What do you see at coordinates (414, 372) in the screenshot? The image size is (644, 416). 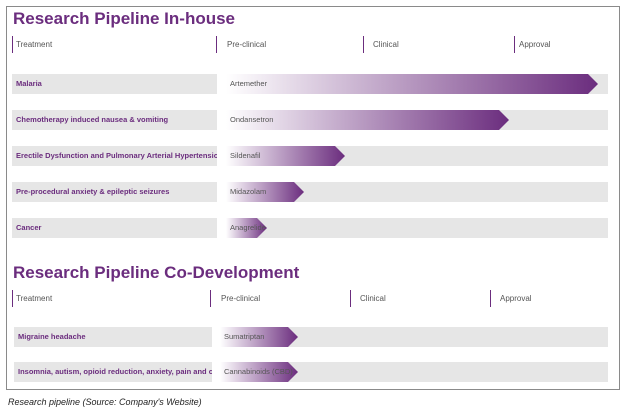 I see `pipeline-track: Cannabinoids (CBD)` at bounding box center [414, 372].